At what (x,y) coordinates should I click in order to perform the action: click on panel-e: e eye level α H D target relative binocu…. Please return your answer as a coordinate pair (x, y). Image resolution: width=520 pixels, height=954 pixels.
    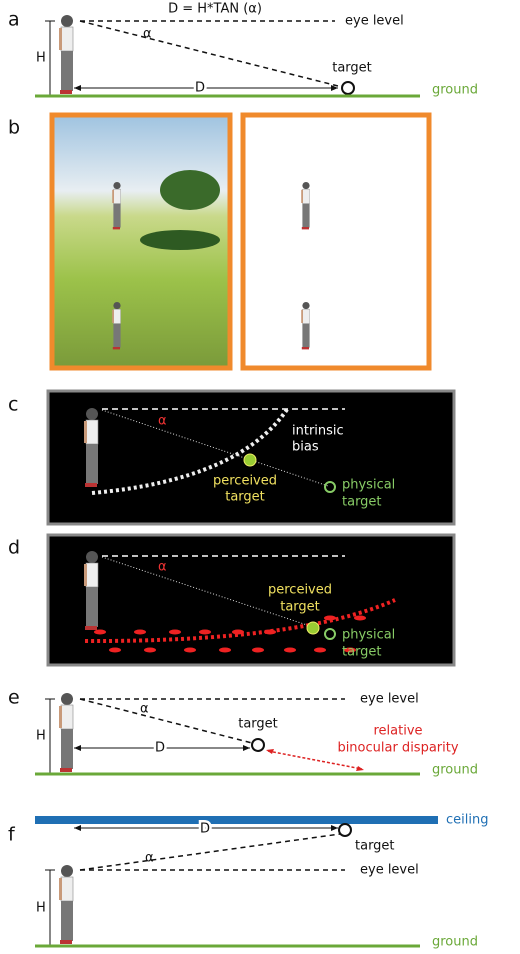
    Looking at the image, I should click on (243, 732).